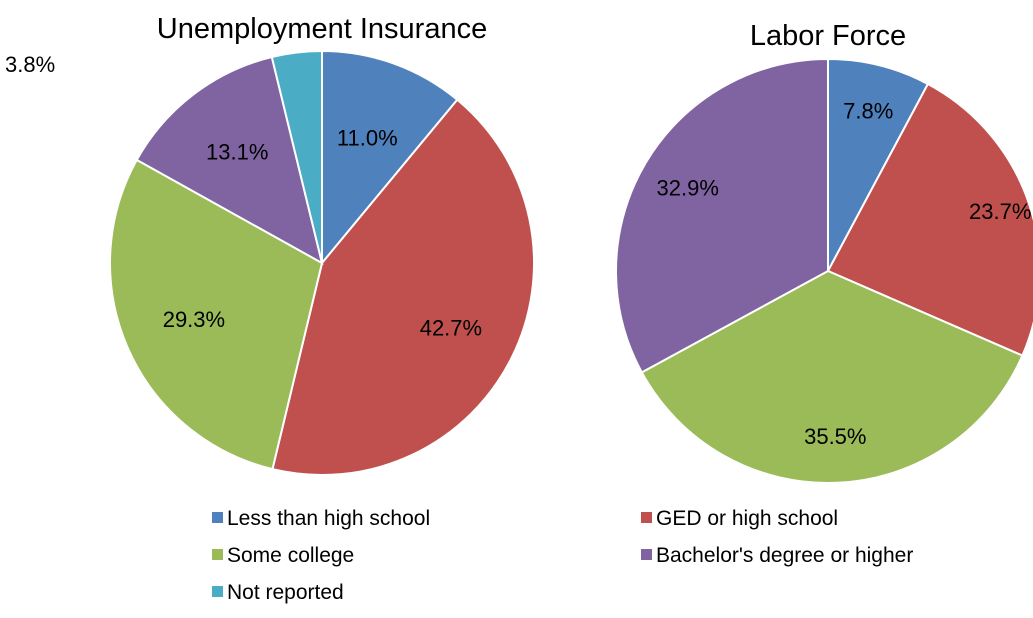 This screenshot has height=618, width=1033. What do you see at coordinates (296, 156) in the screenshot?
I see `pie-slice-not-reported` at bounding box center [296, 156].